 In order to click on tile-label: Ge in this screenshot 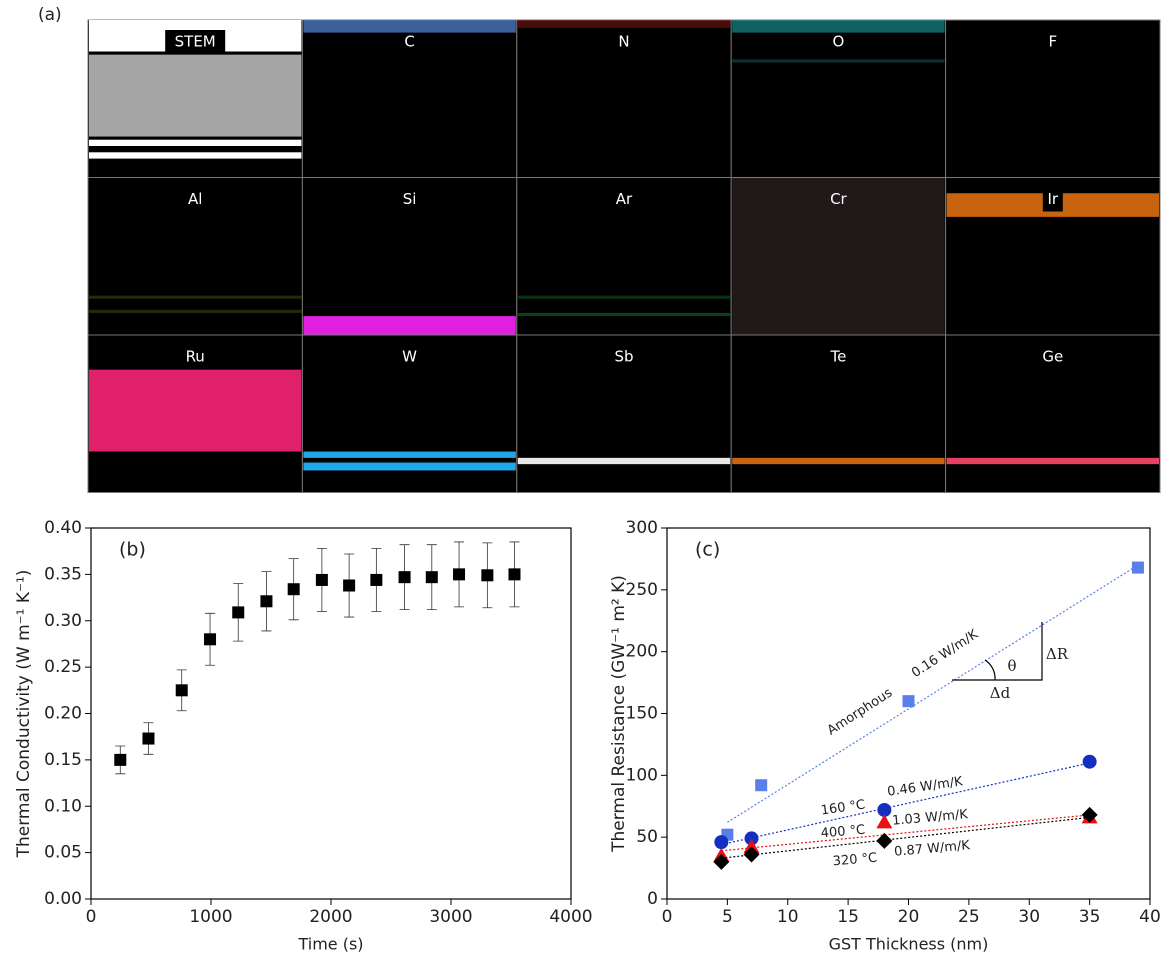, I will do `click(1052, 357)`.